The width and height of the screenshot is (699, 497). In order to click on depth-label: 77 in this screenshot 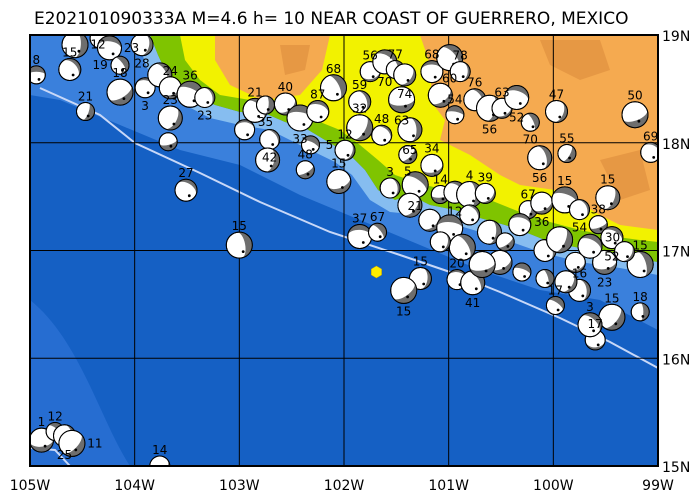, I will do `click(395, 55)`.